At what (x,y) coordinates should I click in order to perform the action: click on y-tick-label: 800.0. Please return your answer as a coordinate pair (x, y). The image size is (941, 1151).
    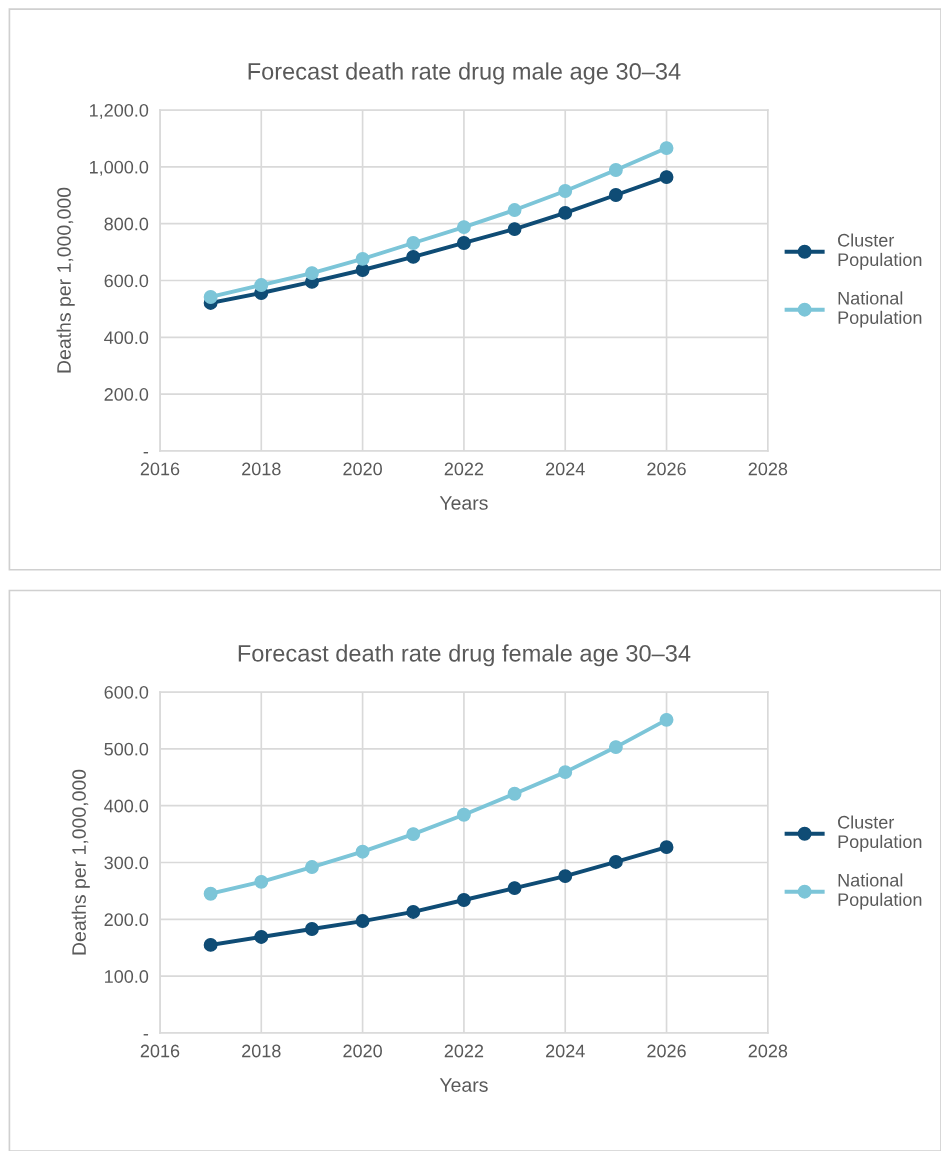
    Looking at the image, I should click on (126, 224).